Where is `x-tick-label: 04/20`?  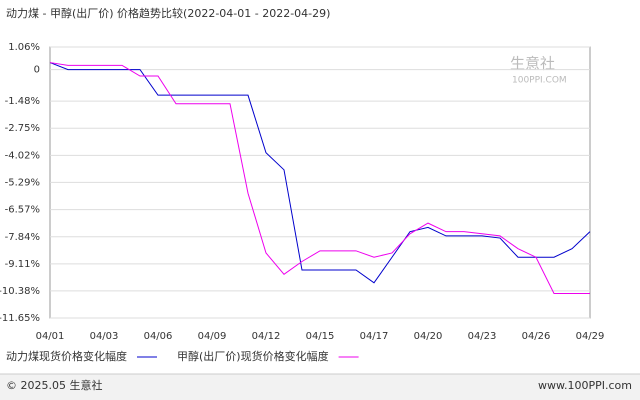 x-tick-label: 04/20 is located at coordinates (428, 336).